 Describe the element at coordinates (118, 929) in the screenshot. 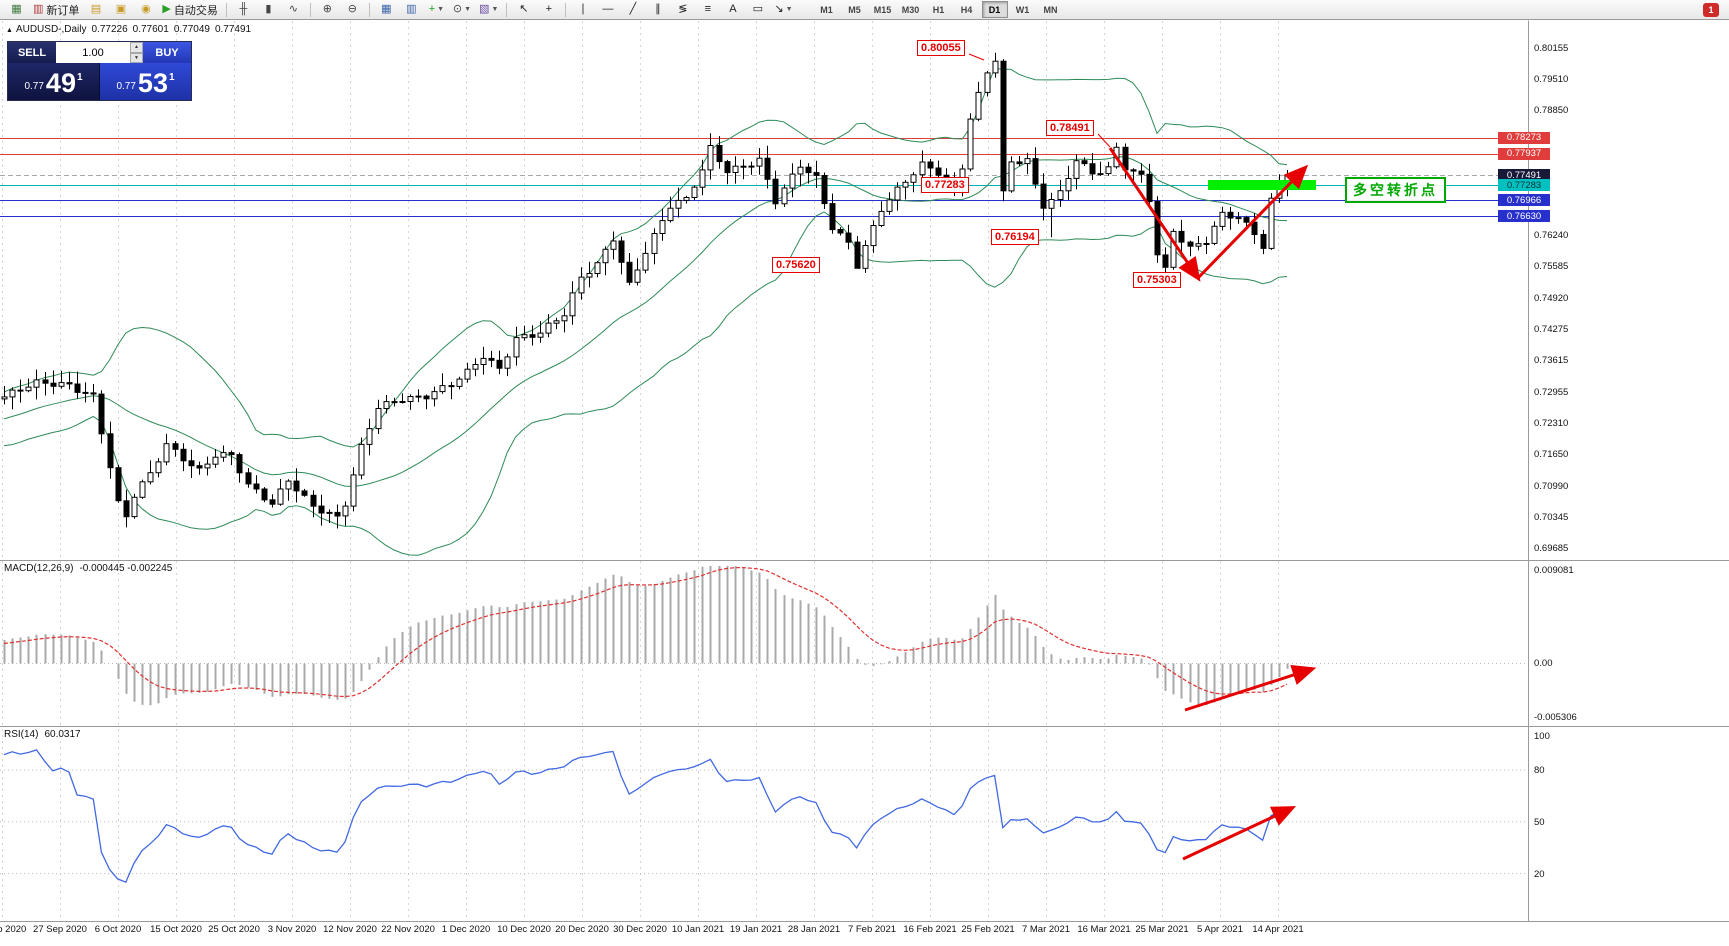

I see `time-axis-label: 6 Oct 2020` at that location.